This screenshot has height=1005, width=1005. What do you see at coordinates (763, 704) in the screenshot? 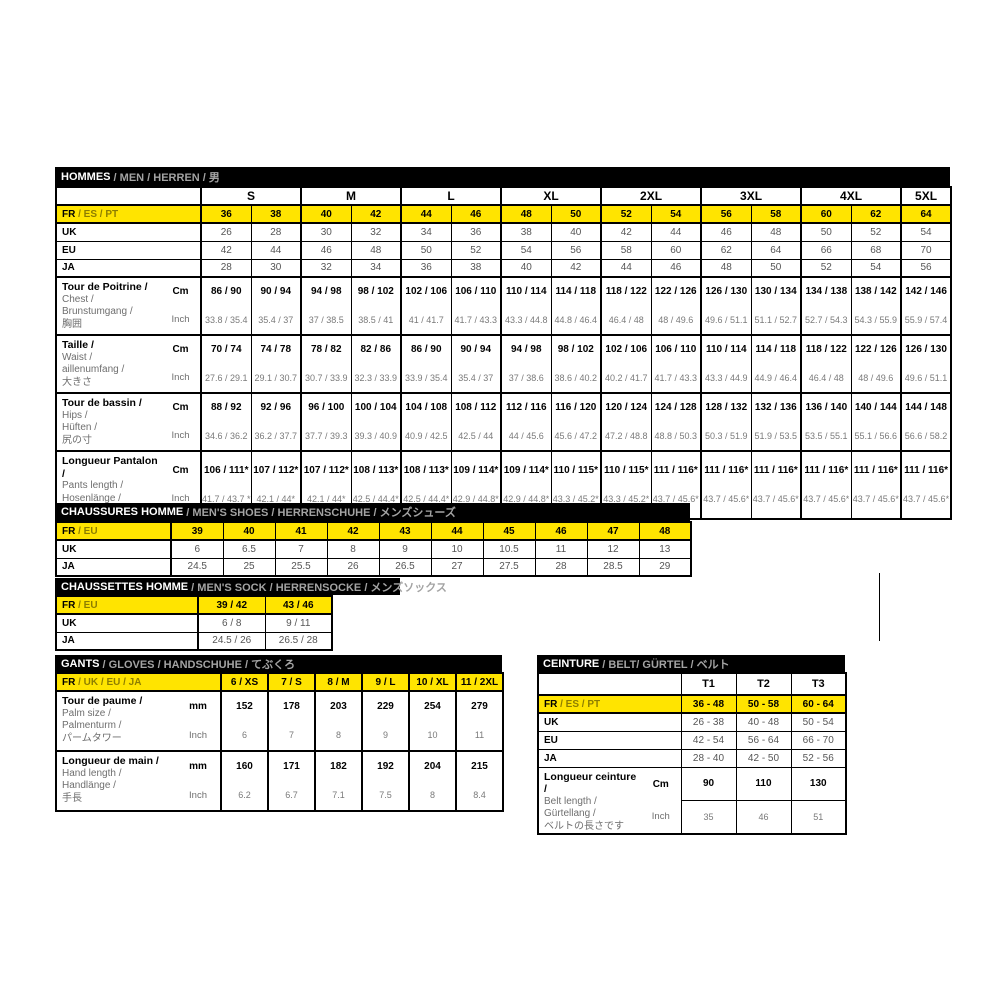
I see `size-cell: 50 - 58` at bounding box center [763, 704].